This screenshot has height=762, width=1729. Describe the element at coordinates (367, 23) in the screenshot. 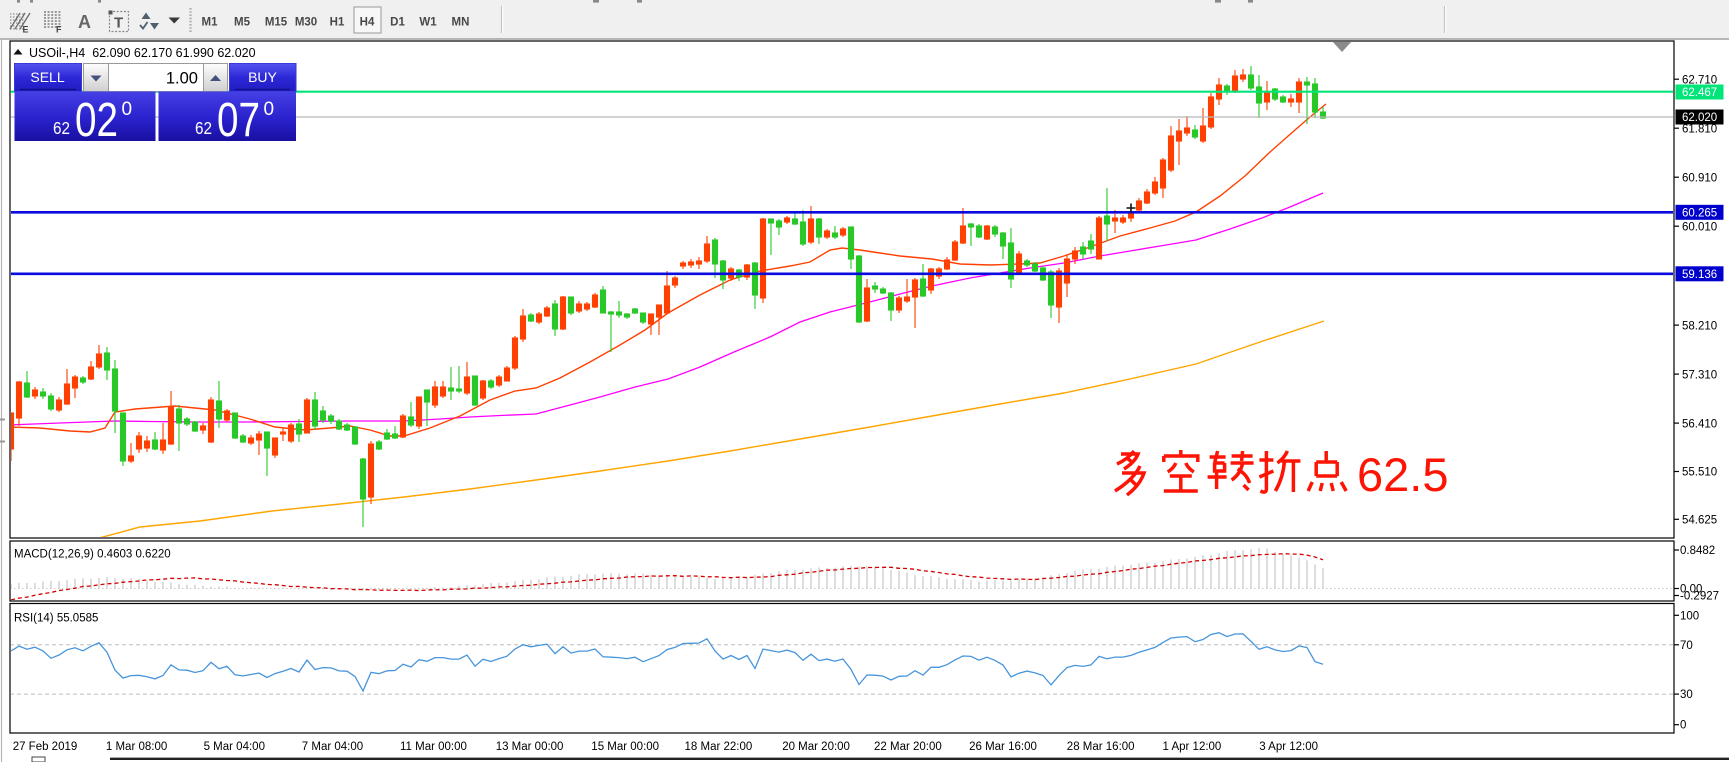

I see `svg-text: H4` at that location.